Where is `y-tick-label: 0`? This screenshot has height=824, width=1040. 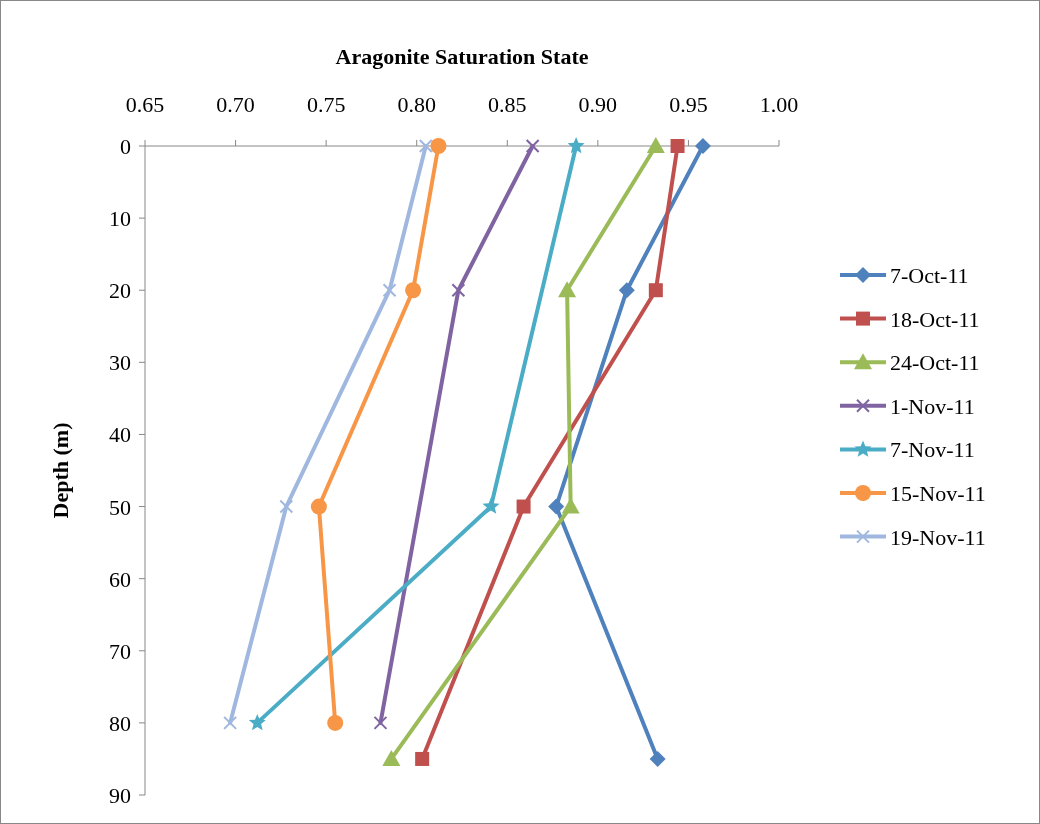 y-tick-label: 0 is located at coordinates (125, 146).